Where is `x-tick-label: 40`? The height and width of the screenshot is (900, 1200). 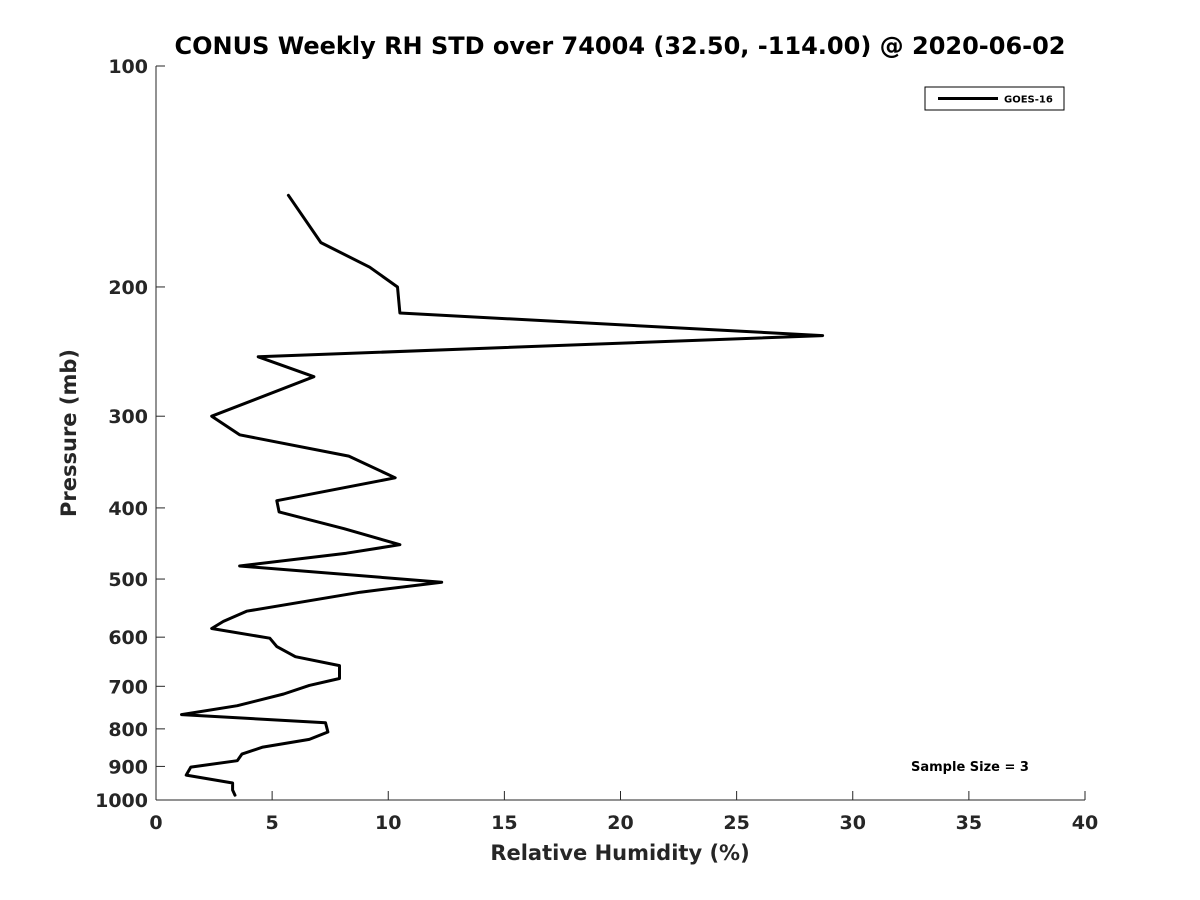 x-tick-label: 40 is located at coordinates (1085, 823).